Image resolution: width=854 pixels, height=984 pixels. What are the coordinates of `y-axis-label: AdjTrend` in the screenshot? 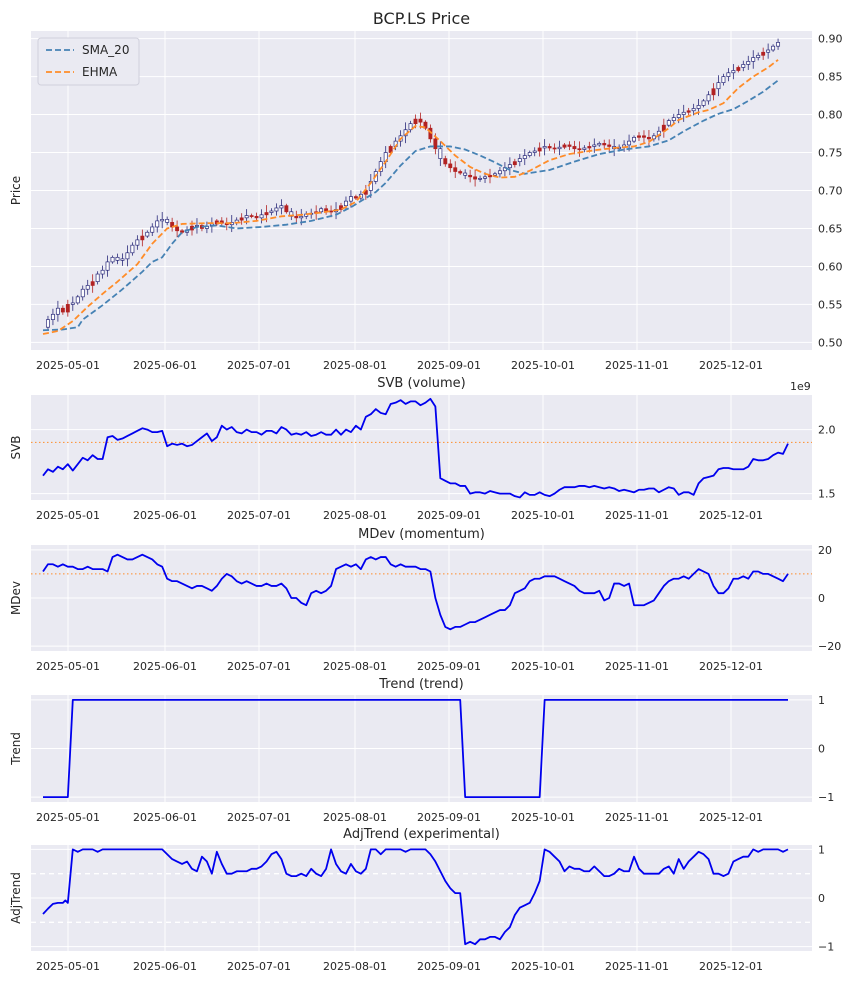 It's located at (16, 898).